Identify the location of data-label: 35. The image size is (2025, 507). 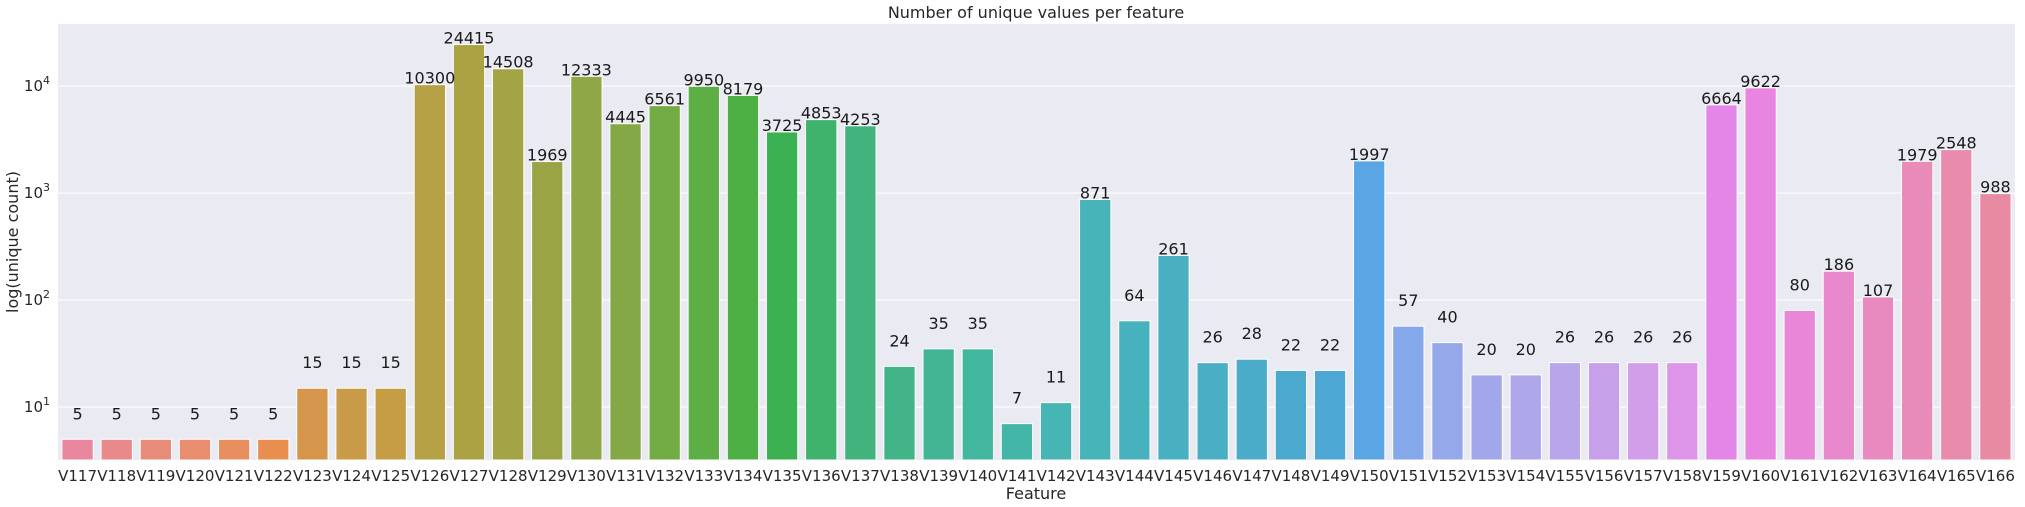
(978, 323).